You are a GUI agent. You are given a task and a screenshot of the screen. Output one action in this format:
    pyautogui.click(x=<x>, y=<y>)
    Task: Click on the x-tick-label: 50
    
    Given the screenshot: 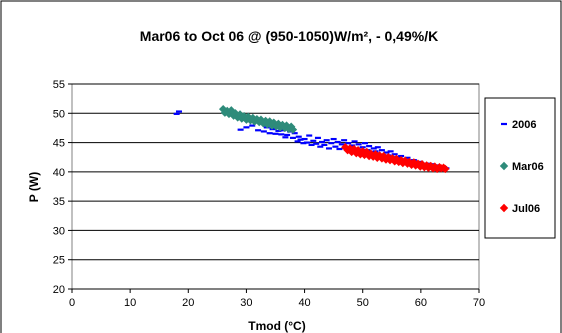 What is the action you would take?
    pyautogui.click(x=363, y=303)
    